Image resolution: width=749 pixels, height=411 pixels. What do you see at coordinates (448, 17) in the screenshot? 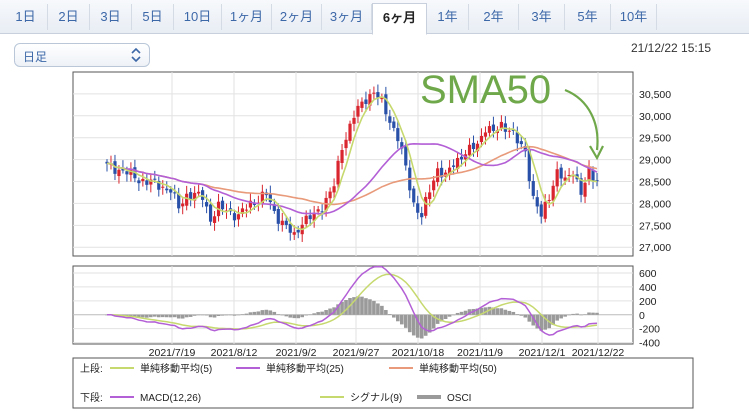
I see `tab-1年: 1年` at bounding box center [448, 17].